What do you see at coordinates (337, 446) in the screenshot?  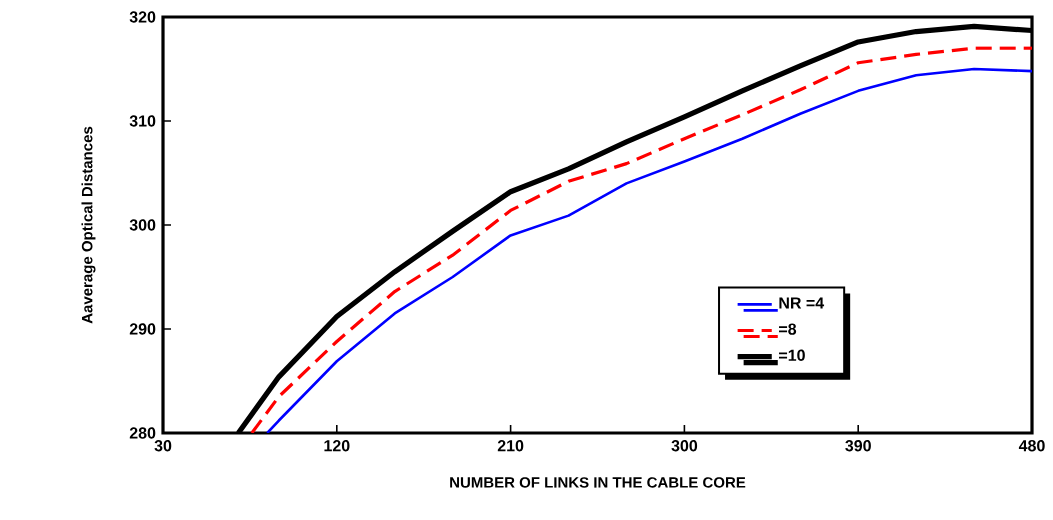 I see `x-tick-label: 120` at bounding box center [337, 446].